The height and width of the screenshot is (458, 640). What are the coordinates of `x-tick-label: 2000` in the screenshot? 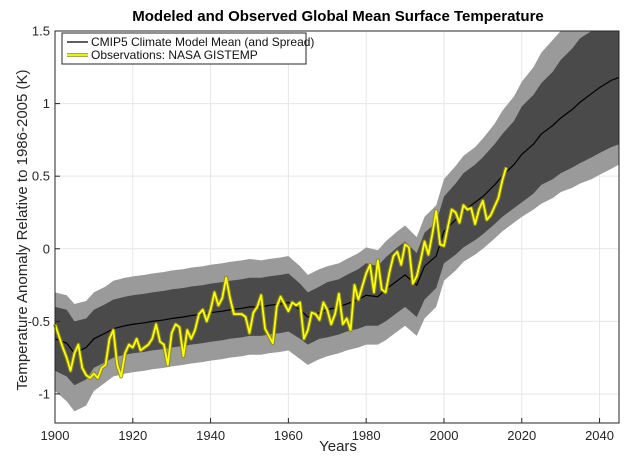 It's located at (444, 435).